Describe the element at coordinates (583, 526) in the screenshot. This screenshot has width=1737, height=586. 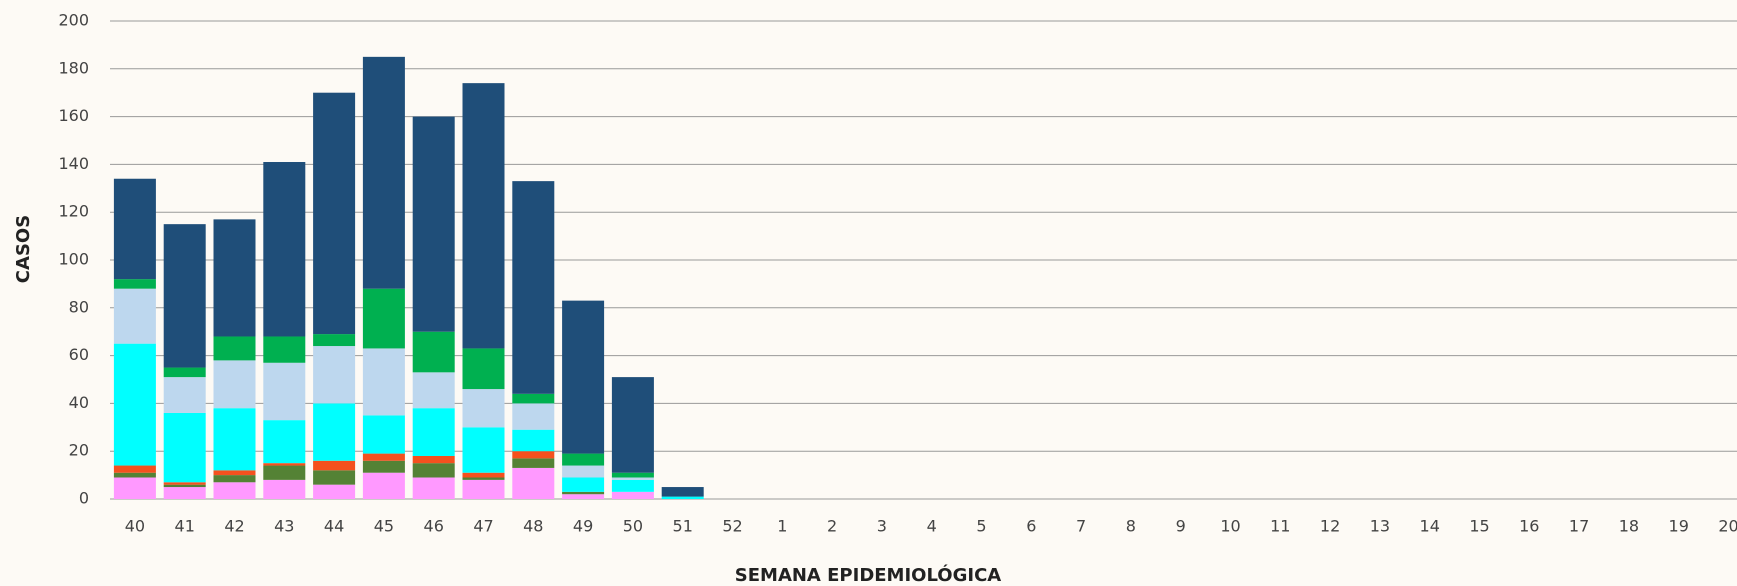
I see `x-tick-label: 49` at that location.